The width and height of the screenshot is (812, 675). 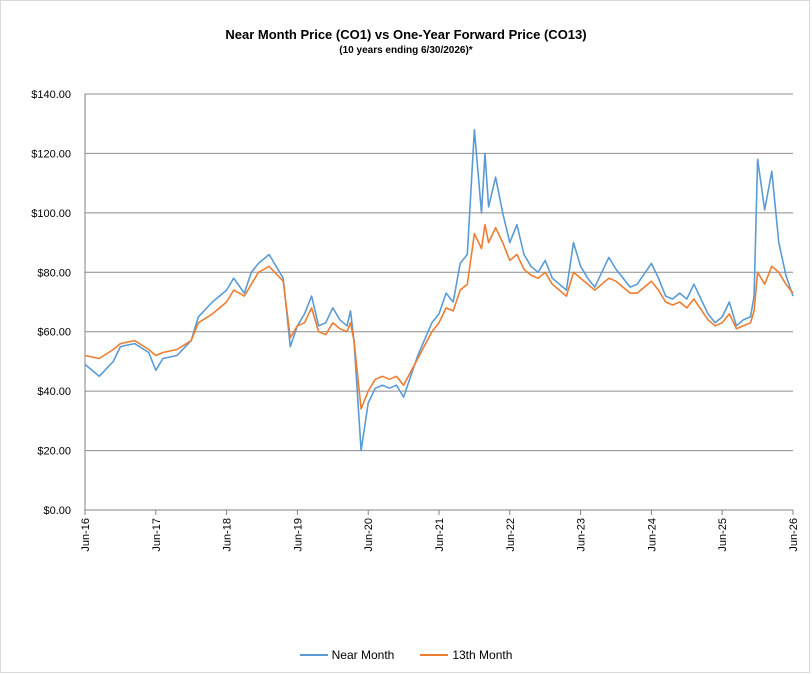 What do you see at coordinates (482, 655) in the screenshot?
I see `legend-label-13th-month: 13th Month` at bounding box center [482, 655].